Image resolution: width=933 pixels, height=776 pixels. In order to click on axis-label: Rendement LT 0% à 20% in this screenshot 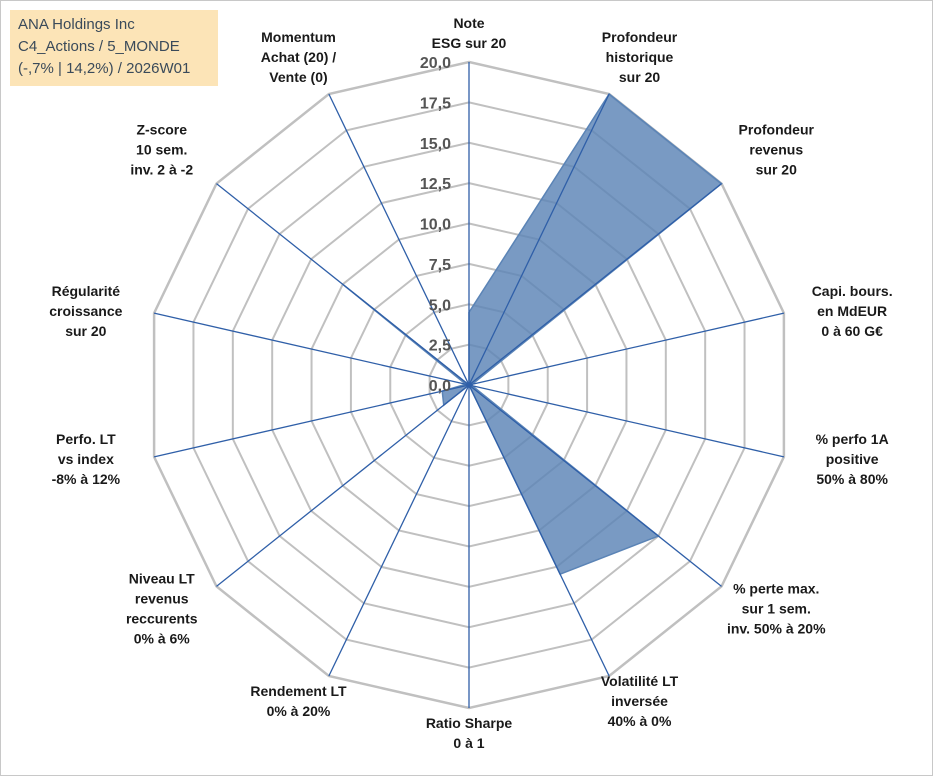, I will do `click(298, 701)`.